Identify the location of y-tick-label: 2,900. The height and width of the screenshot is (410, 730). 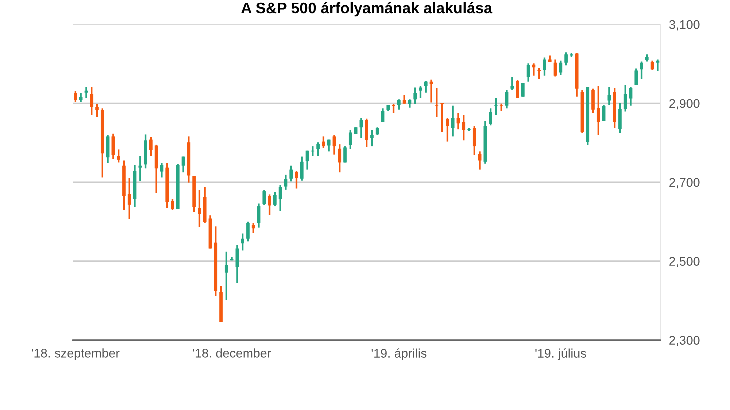
(685, 104).